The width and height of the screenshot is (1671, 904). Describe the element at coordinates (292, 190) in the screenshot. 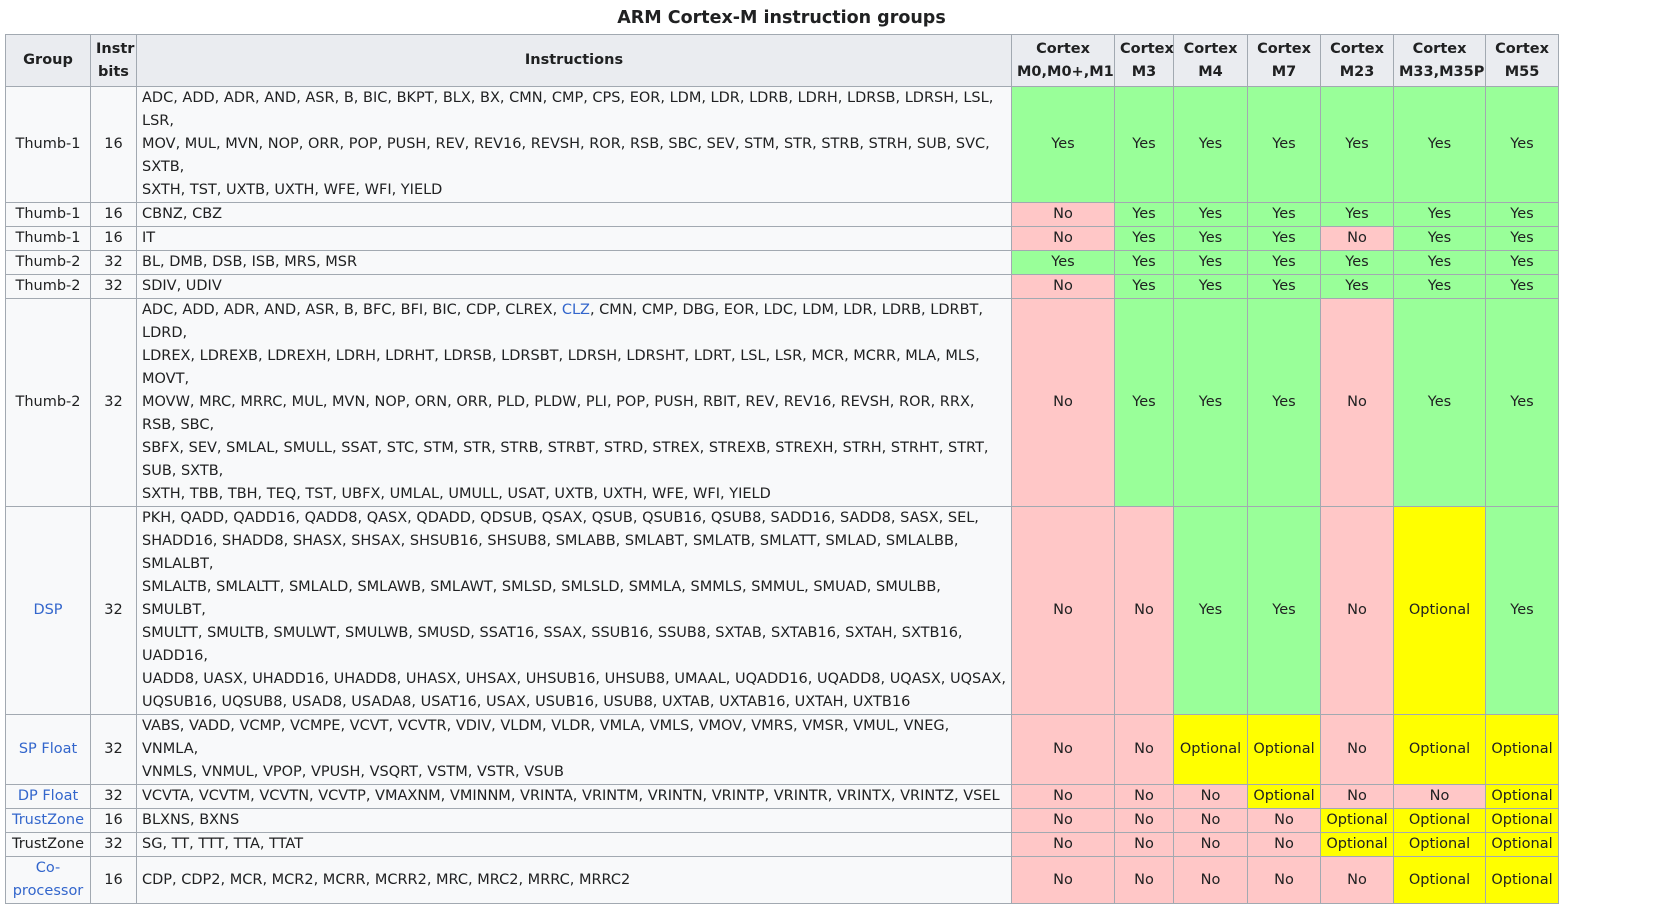

I see `instruction-text: SXTH, TST, UXTB, UXTH, WFE, WFI, YIELD` at that location.